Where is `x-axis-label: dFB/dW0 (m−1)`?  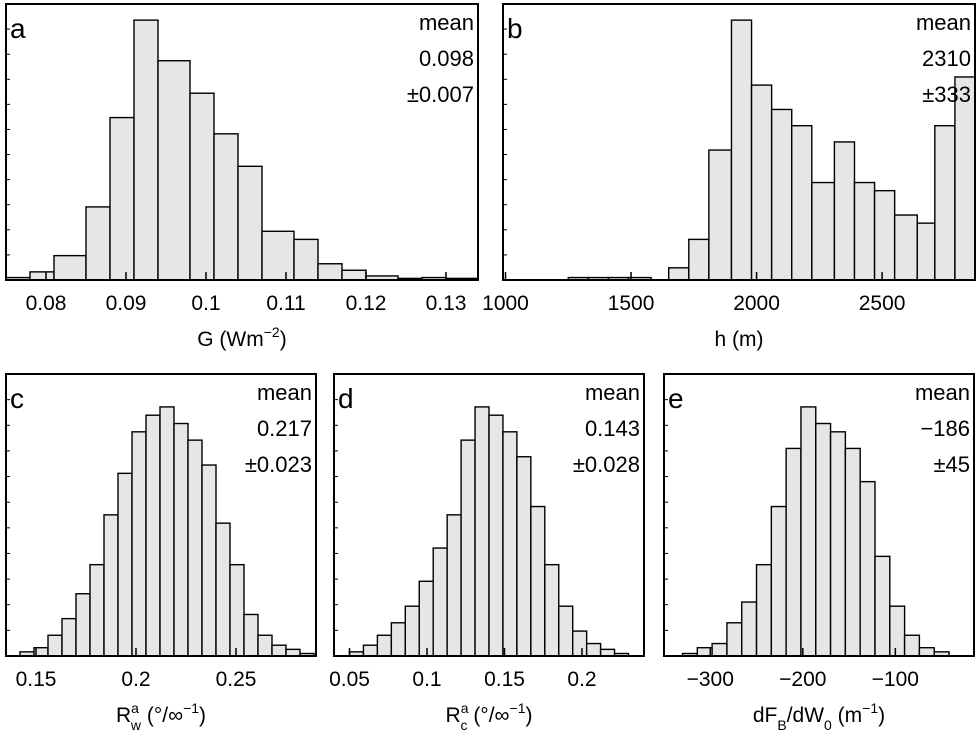
x-axis-label: dFB/dW0 (m−1) is located at coordinates (819, 716).